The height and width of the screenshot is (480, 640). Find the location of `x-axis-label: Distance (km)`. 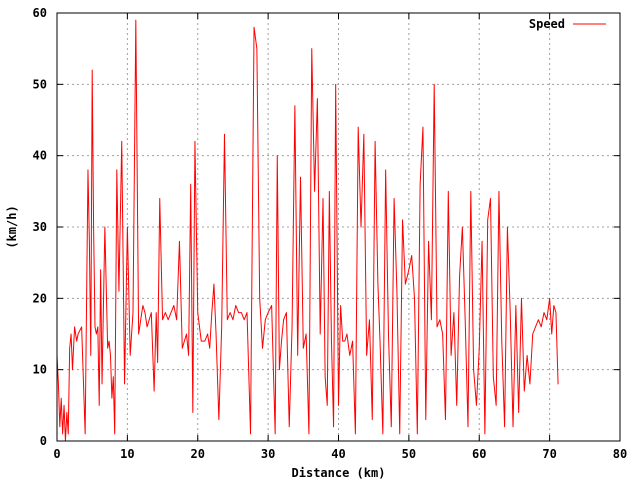

x-axis-label: Distance (km) is located at coordinates (339, 473).